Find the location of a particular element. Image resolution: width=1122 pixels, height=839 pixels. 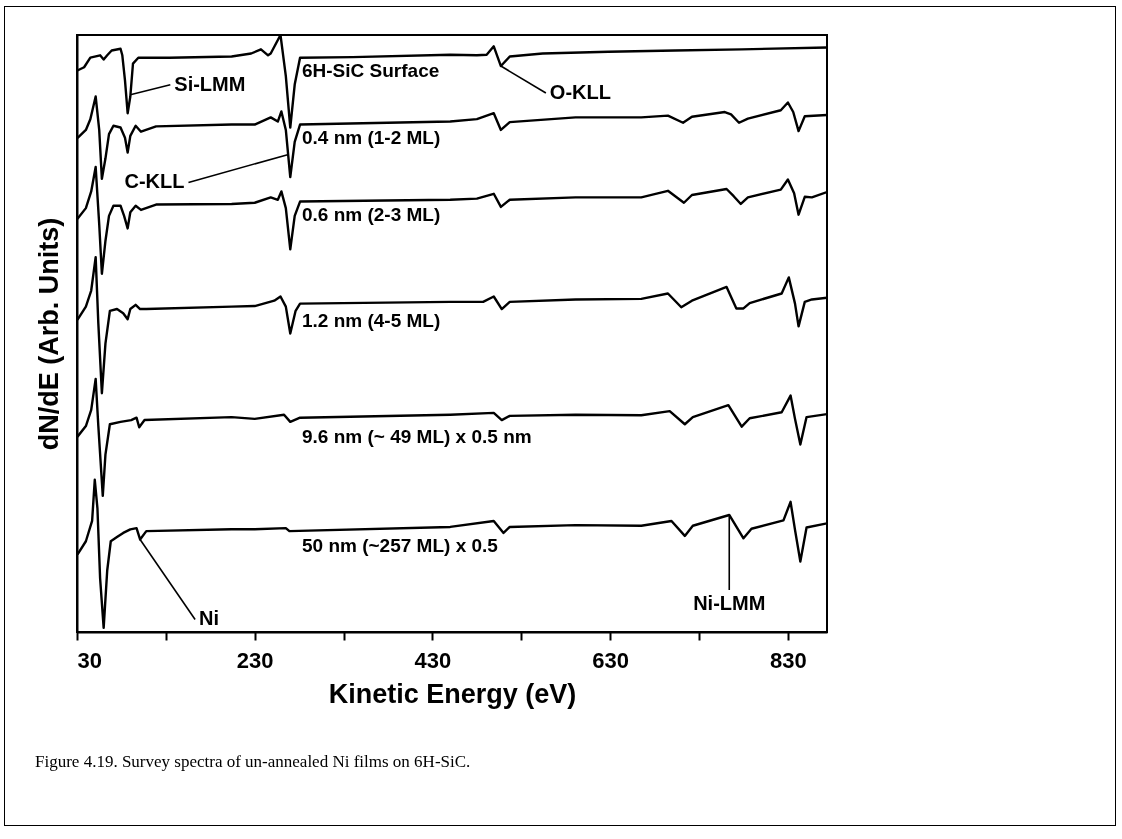

series-label: 50 nm (~257 ML) x 0.5 is located at coordinates (400, 546).